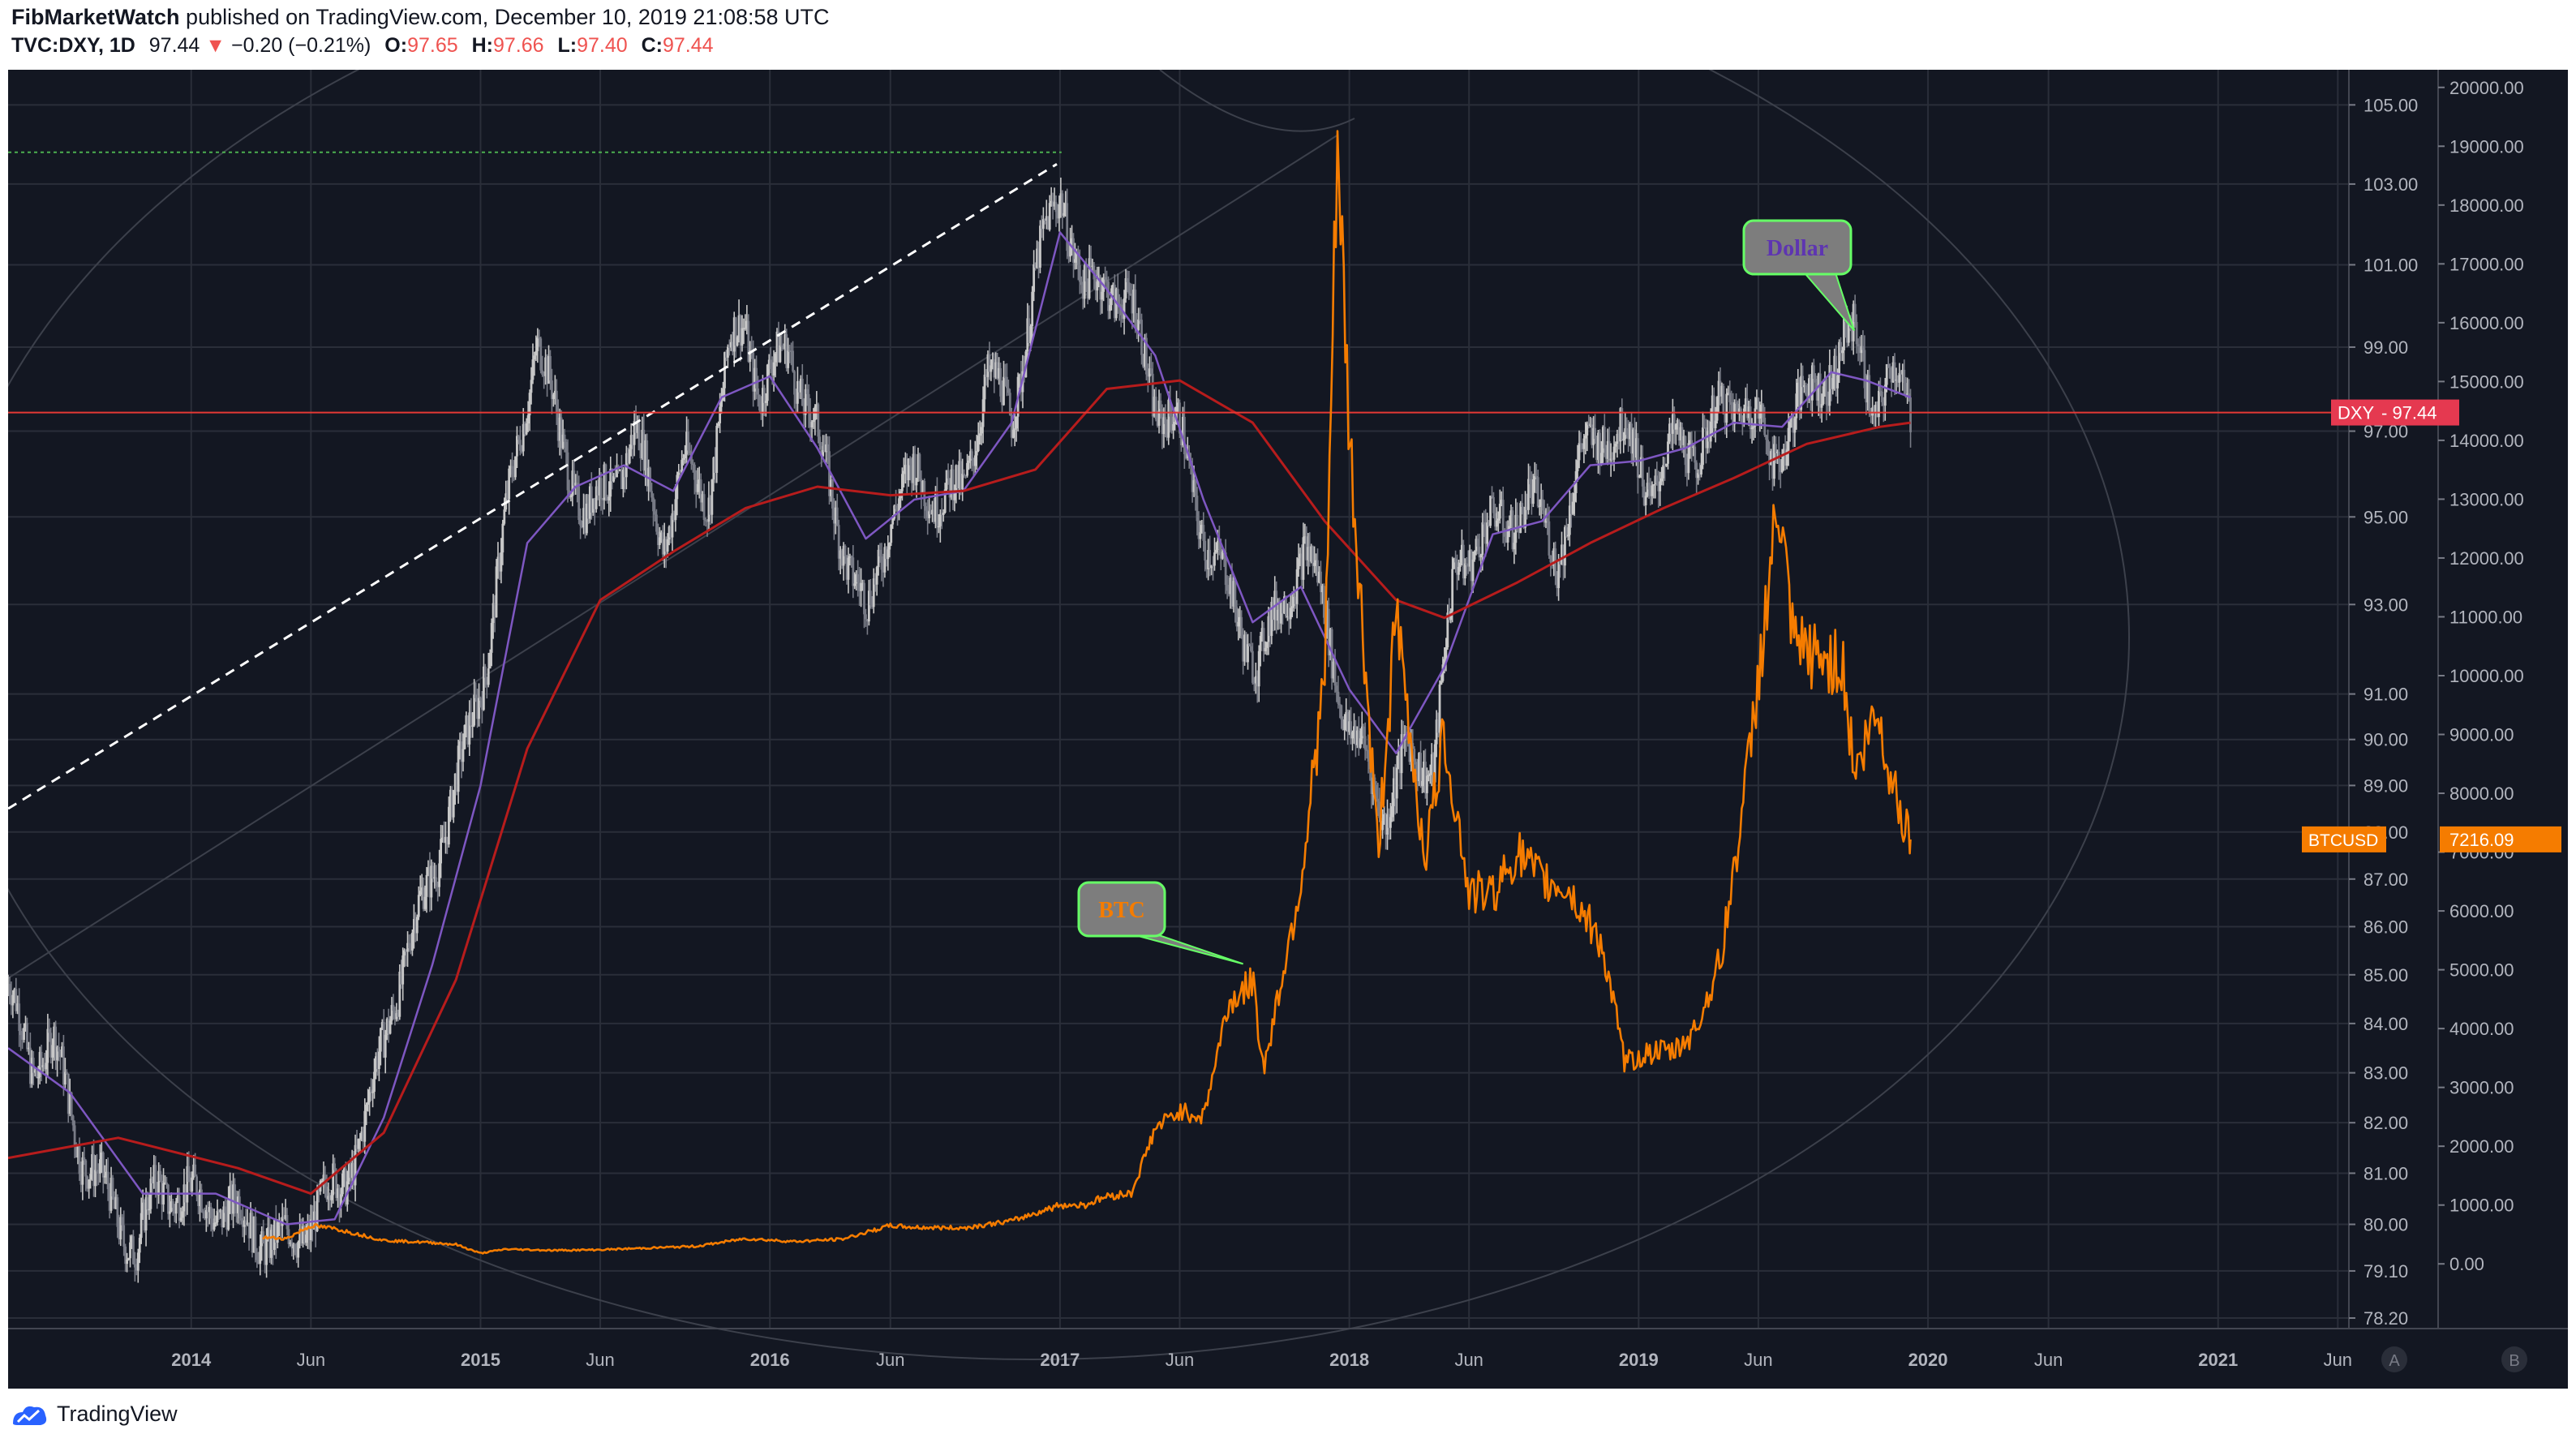 Image resolution: width=2576 pixels, height=1447 pixels. What do you see at coordinates (2385, 1318) in the screenshot?
I see `dxy-axis-label: 78.20` at bounding box center [2385, 1318].